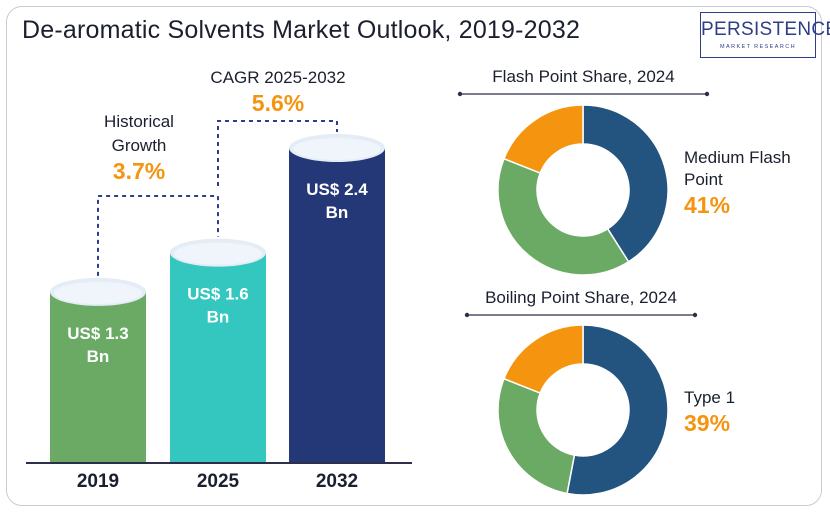 The image size is (830, 514). Describe the element at coordinates (277, 153) in the screenshot. I see `forecast-cagr-connector` at that location.